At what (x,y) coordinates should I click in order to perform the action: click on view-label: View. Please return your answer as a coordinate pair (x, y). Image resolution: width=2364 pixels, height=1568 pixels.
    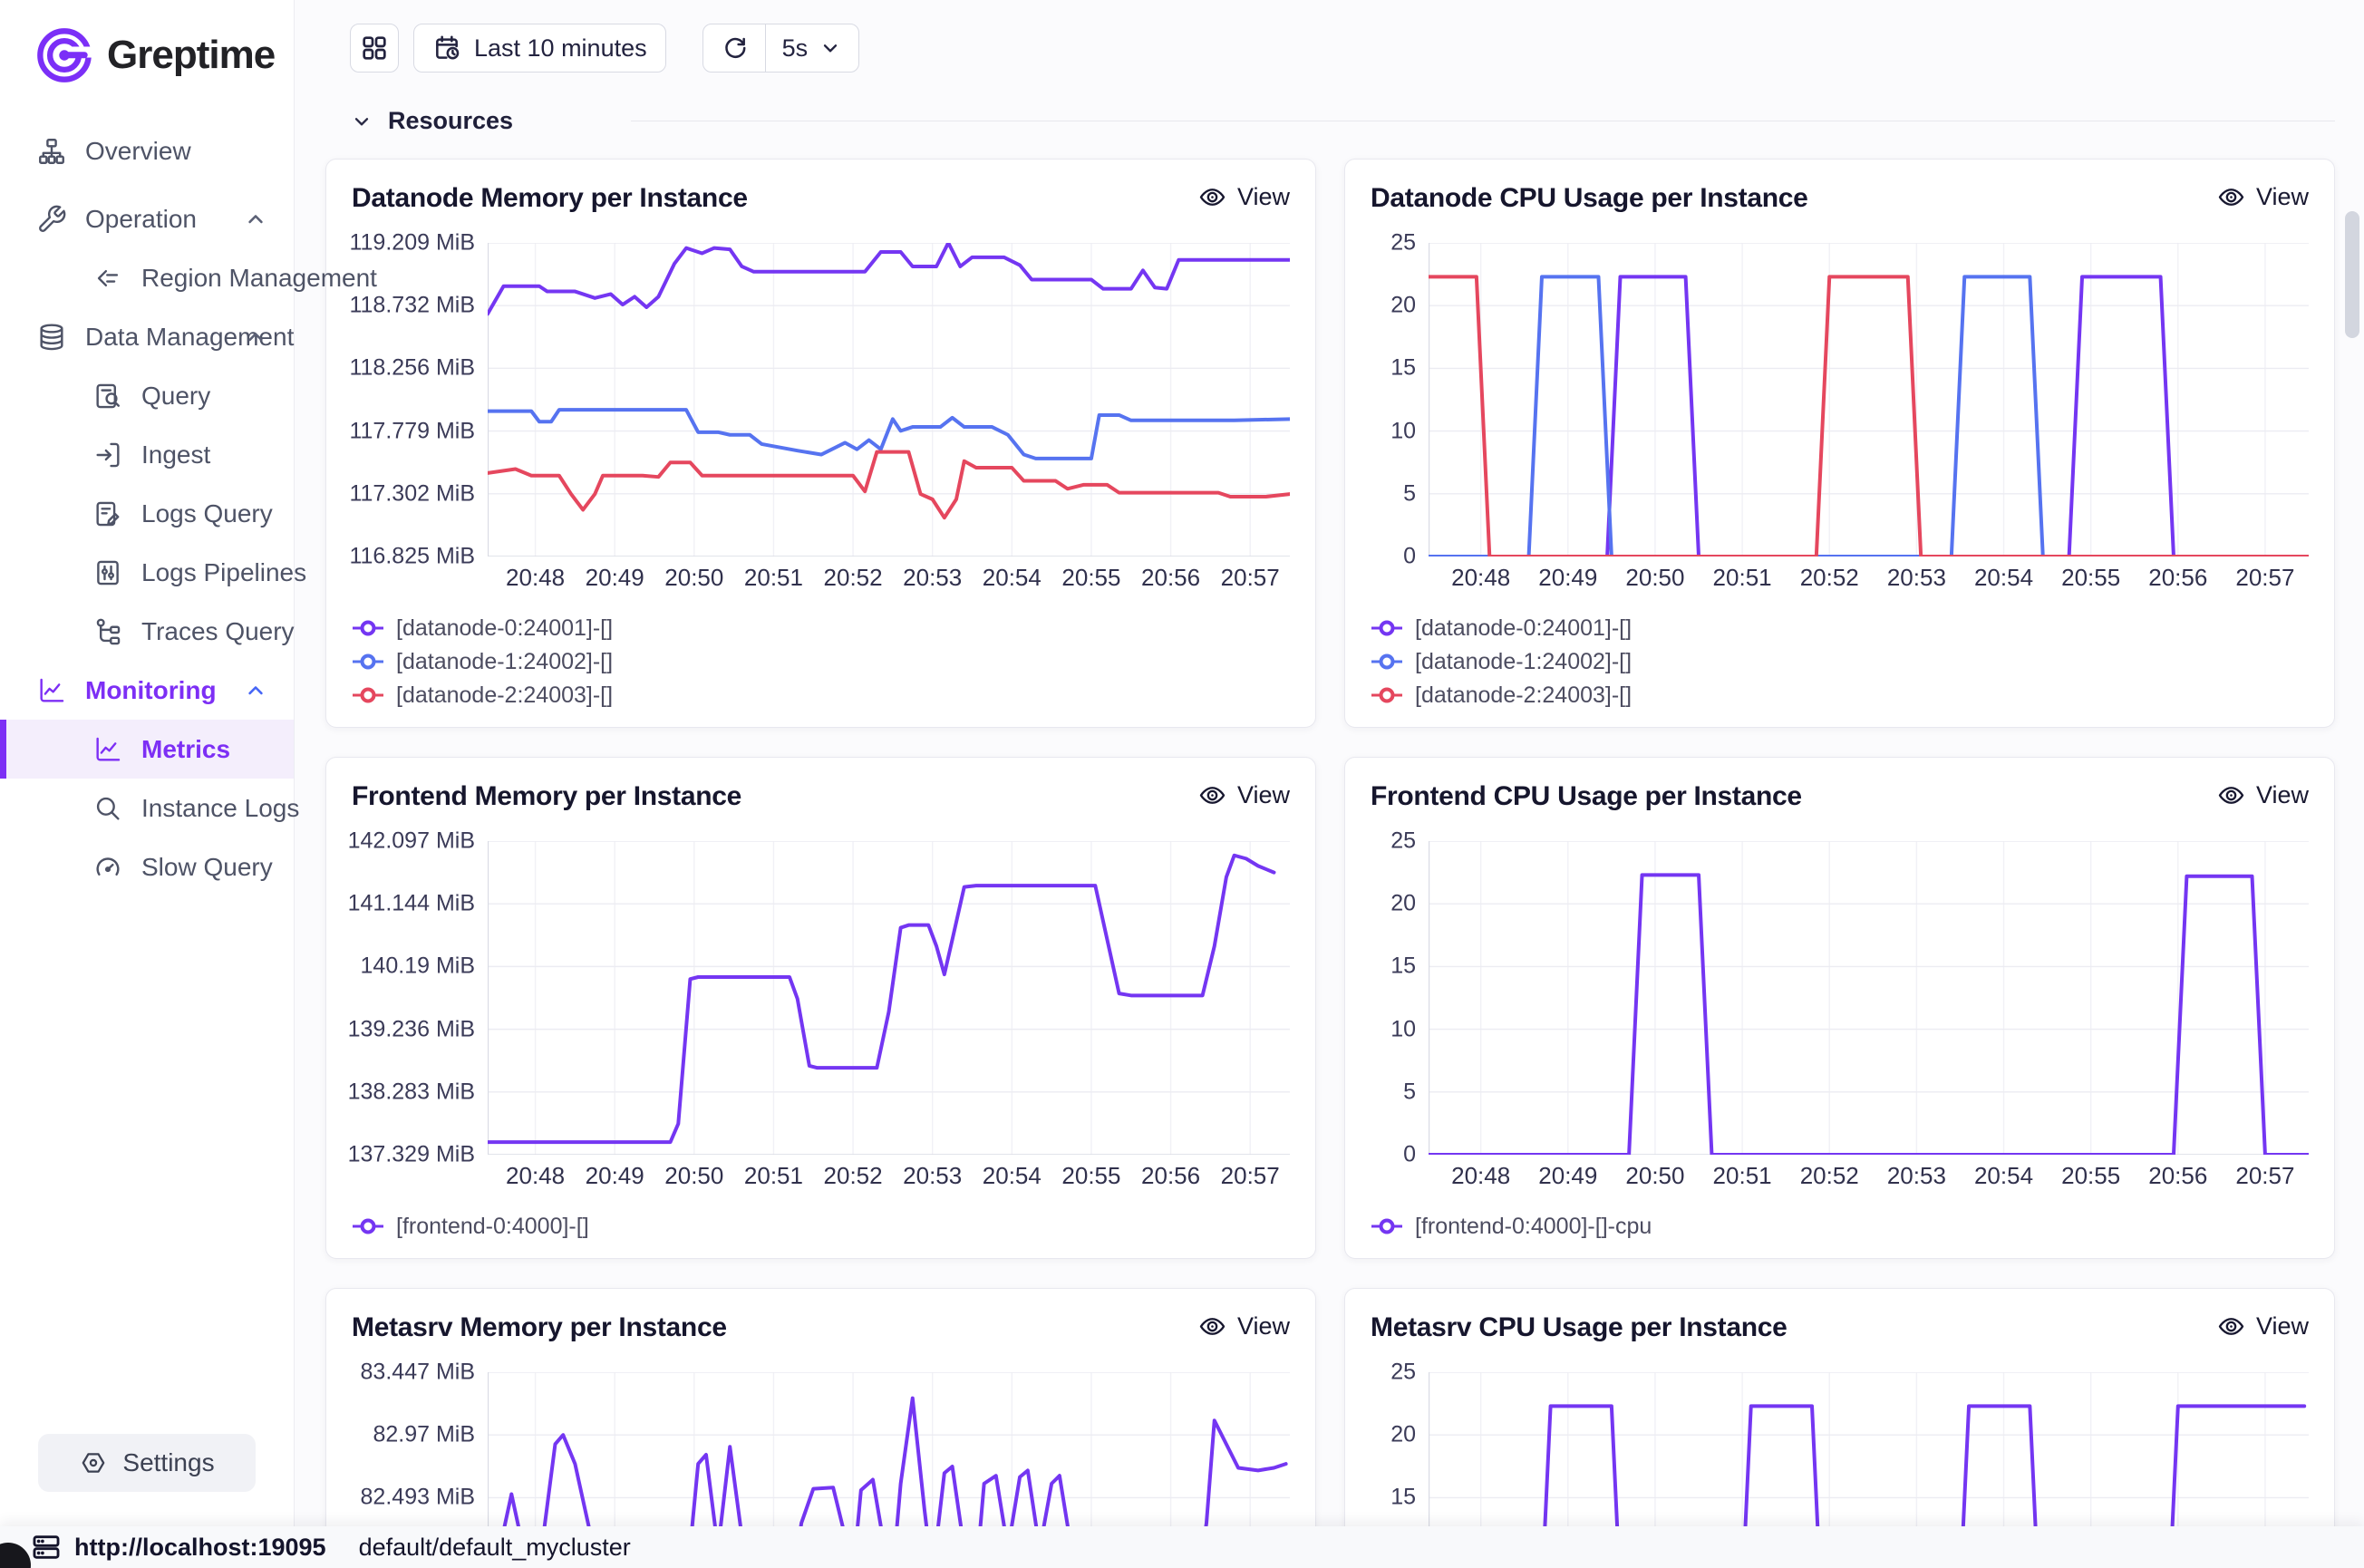
    Looking at the image, I should click on (2282, 794).